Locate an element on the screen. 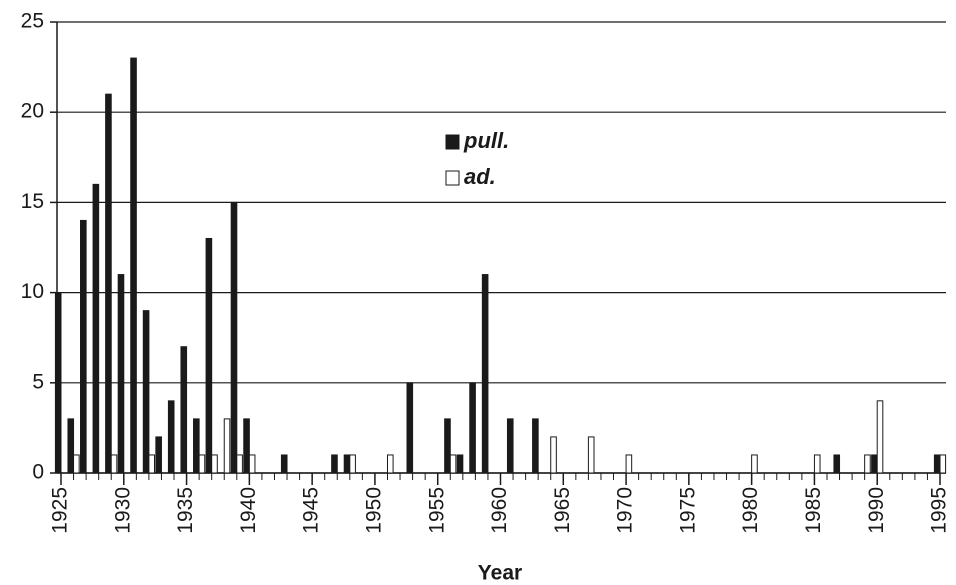 This screenshot has height=585, width=956. x-tick-label: 1955 is located at coordinates (436, 510).